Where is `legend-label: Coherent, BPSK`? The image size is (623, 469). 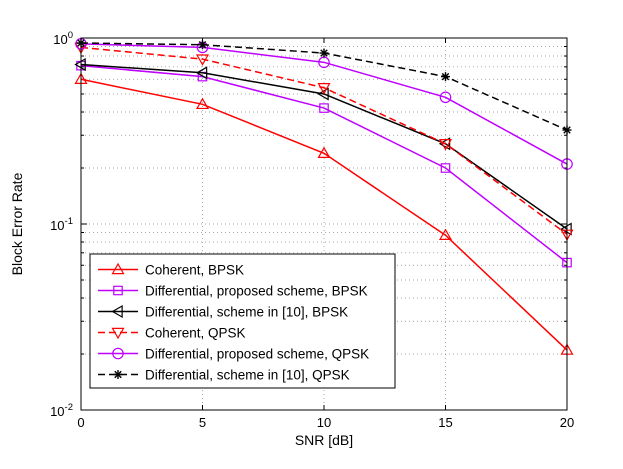
legend-label: Coherent, BPSK is located at coordinates (194, 270).